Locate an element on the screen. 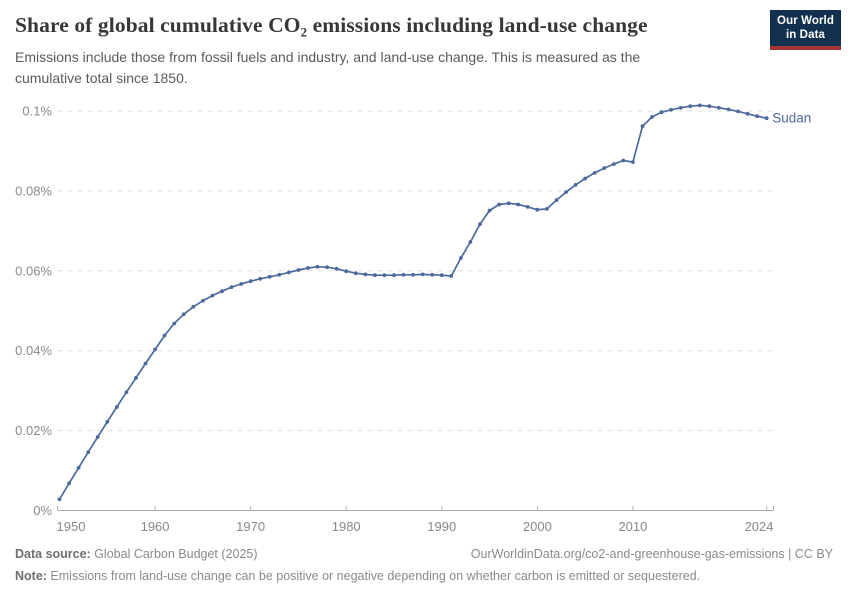 The height and width of the screenshot is (600, 850). y-tick-label: 0.08% is located at coordinates (33, 190).